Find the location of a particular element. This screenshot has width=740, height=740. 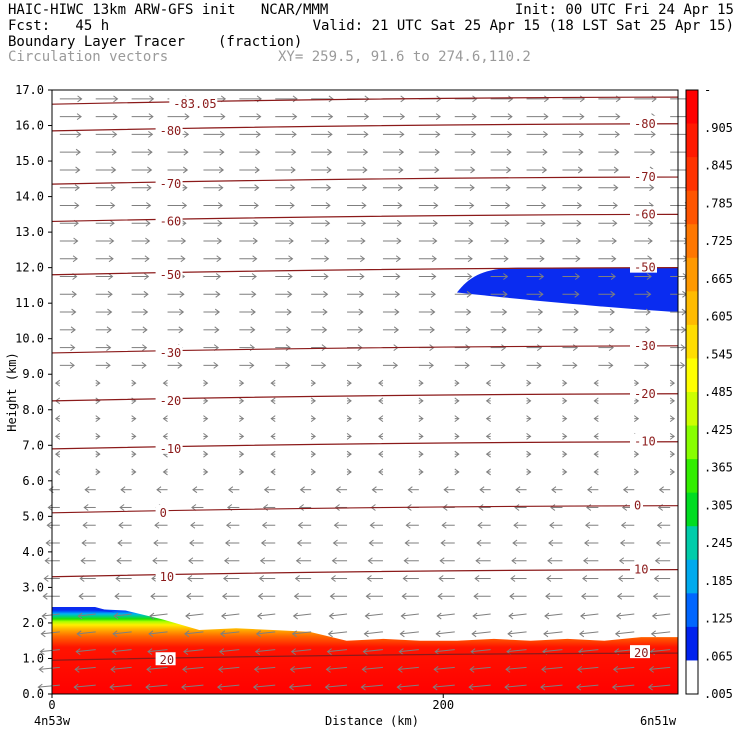

colorbar-label: .605 is located at coordinates (718, 317).